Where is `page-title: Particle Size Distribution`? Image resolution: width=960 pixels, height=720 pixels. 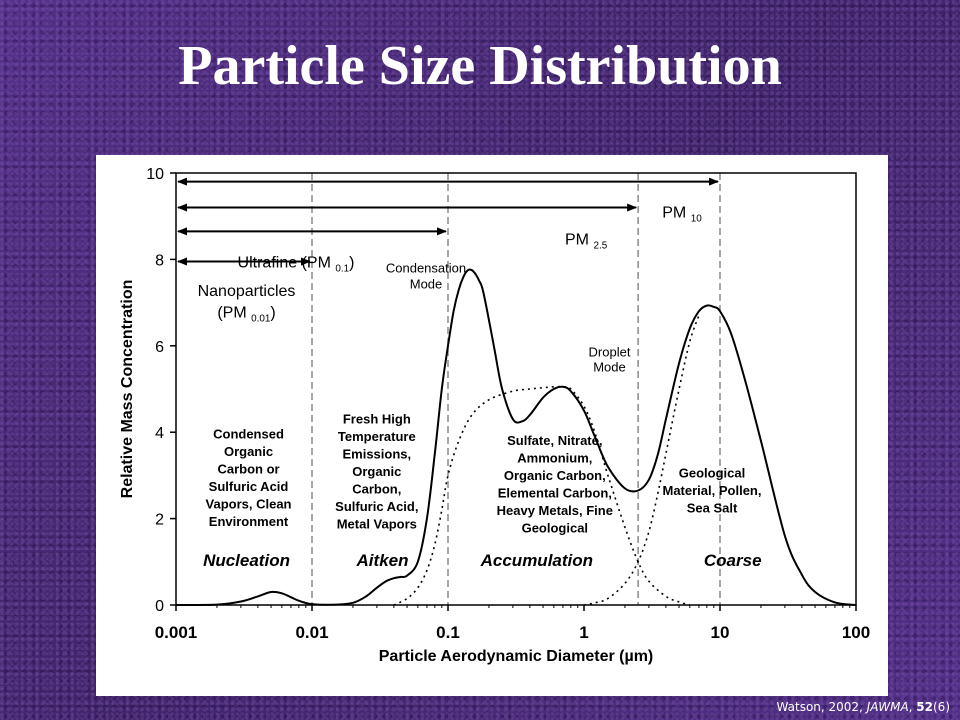 page-title: Particle Size Distribution is located at coordinates (480, 66).